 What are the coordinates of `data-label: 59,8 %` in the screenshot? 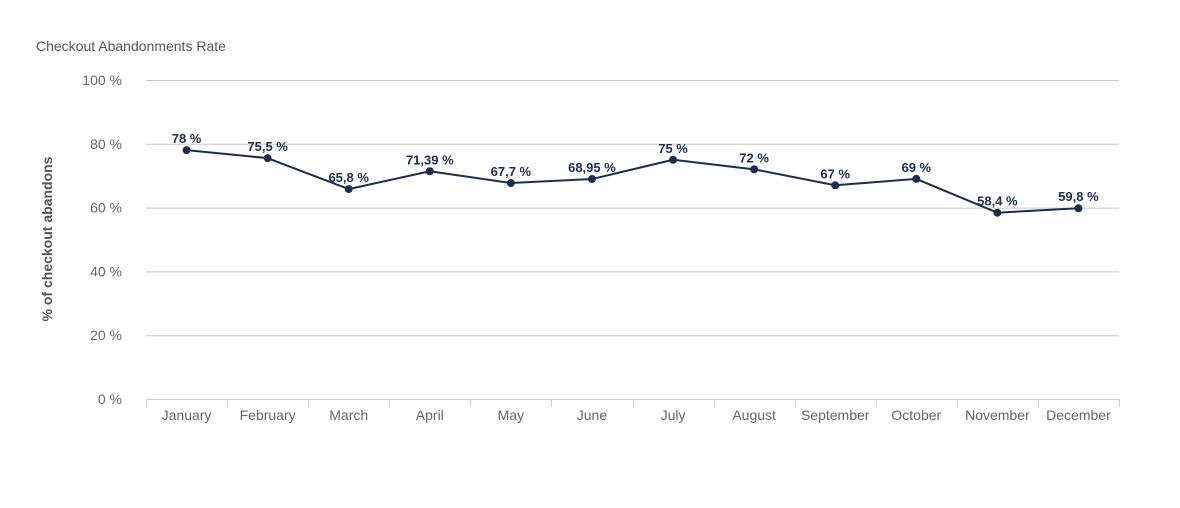 It's located at (1078, 196).